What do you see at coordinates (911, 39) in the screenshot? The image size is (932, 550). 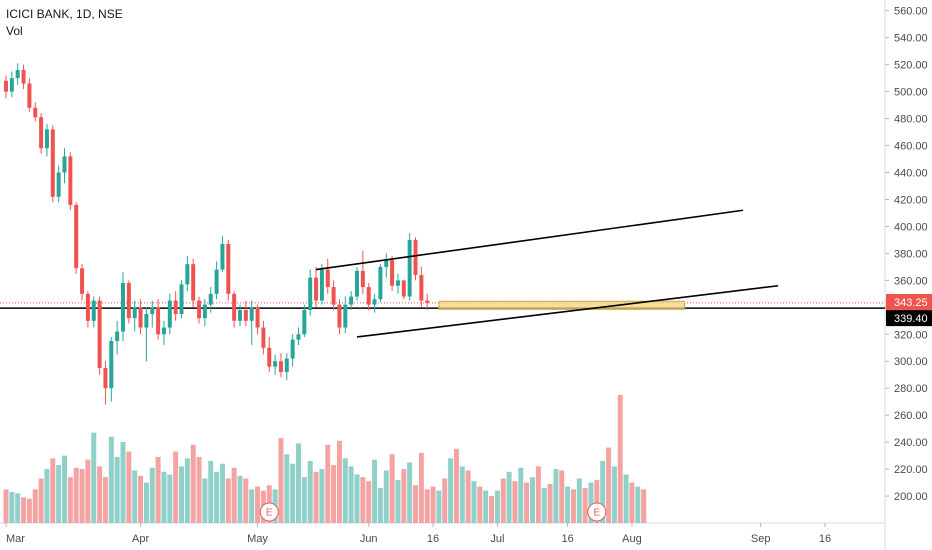 I see `y-tick-label: 540.00` at bounding box center [911, 39].